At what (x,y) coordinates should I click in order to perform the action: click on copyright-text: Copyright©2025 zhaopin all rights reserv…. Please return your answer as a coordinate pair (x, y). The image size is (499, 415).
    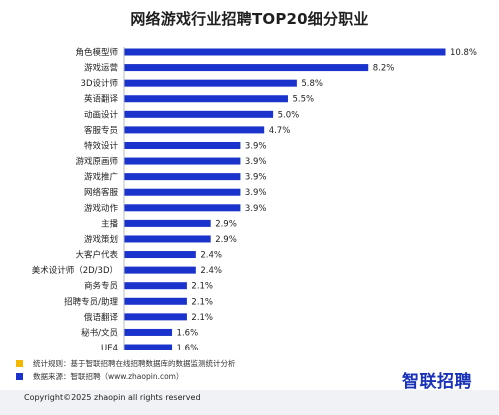
    Looking at the image, I should click on (112, 397).